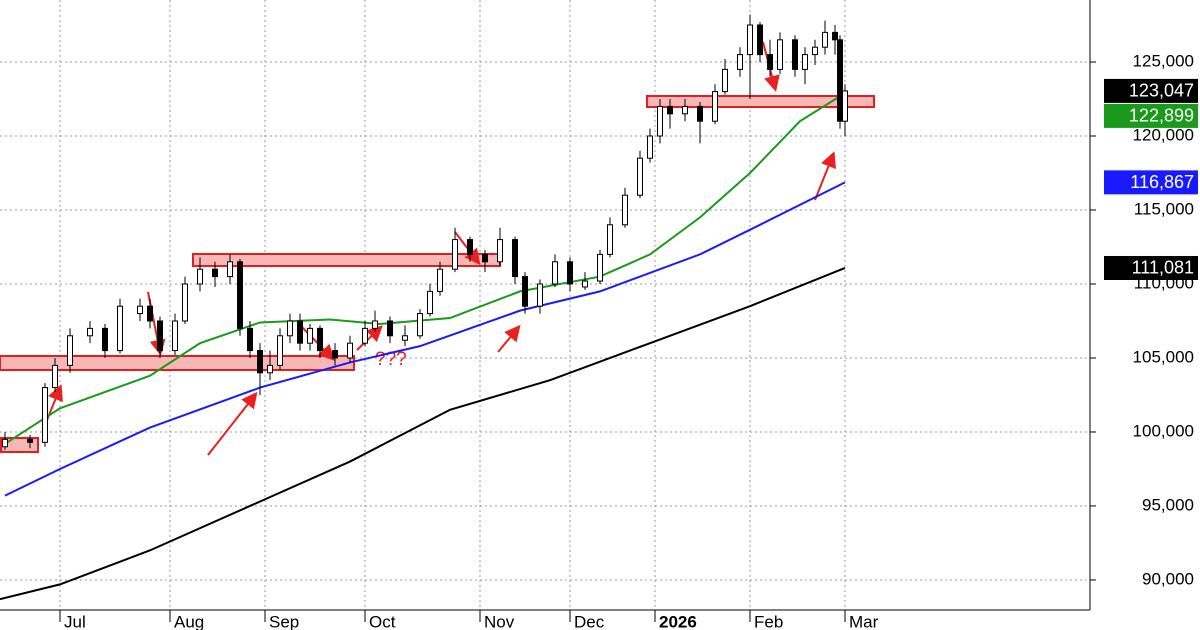 The image size is (1200, 630). Describe the element at coordinates (1168, 578) in the screenshot. I see `y-tick-label: 90,000` at that location.